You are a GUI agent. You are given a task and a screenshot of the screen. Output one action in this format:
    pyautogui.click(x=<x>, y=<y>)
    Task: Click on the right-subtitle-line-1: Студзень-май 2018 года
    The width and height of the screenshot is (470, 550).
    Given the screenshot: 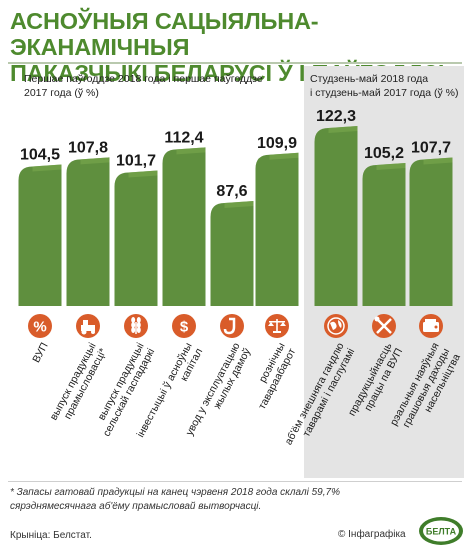 What is the action you would take?
    pyautogui.click(x=369, y=79)
    